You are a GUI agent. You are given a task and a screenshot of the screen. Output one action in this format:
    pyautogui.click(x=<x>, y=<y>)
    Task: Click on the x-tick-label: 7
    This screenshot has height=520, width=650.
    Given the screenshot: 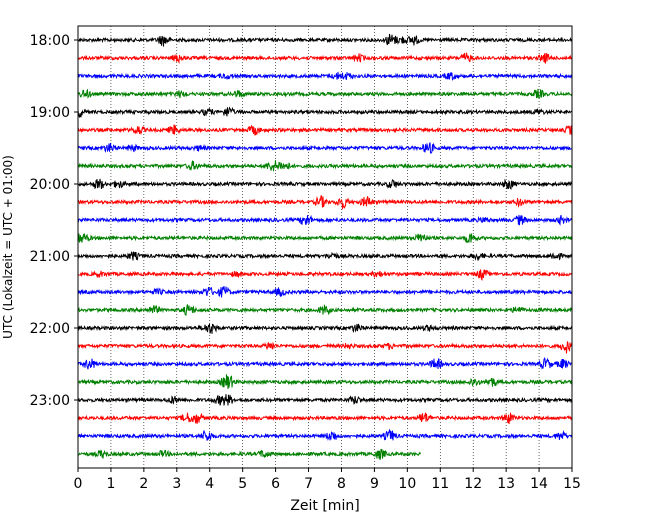 What is the action you would take?
    pyautogui.click(x=308, y=484)
    